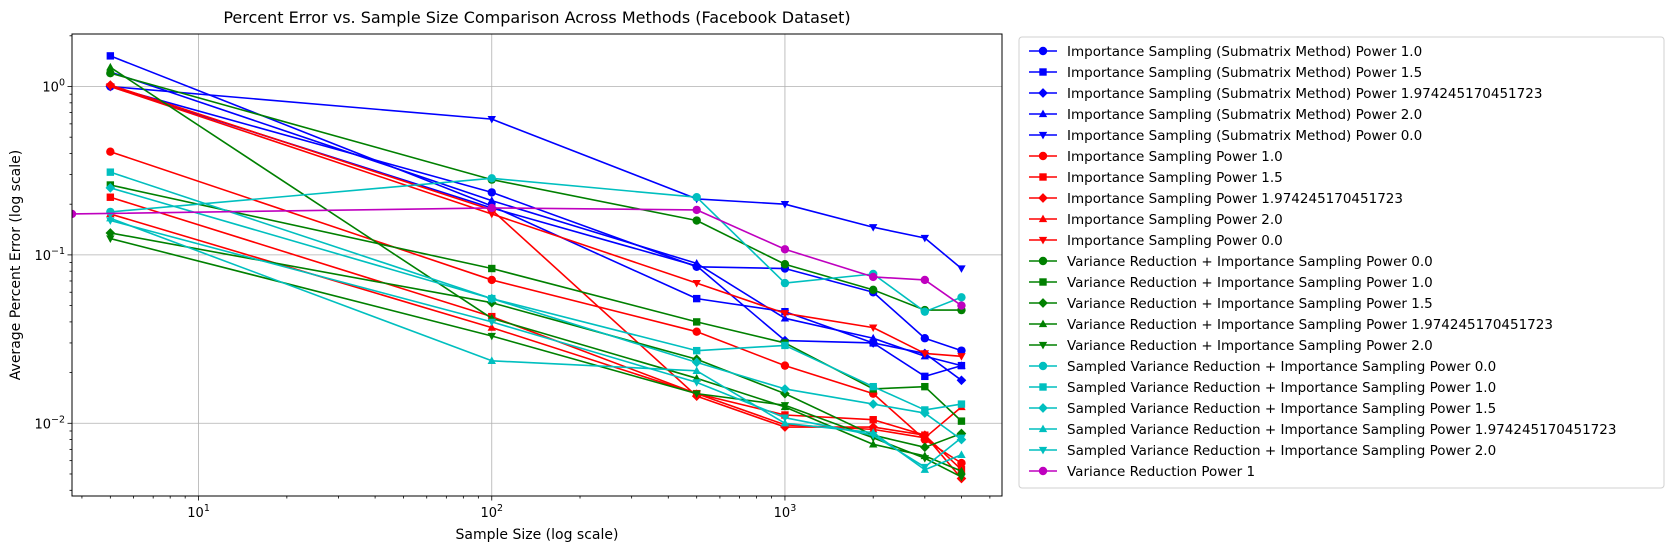 This screenshot has width=1670, height=552. I want to click on legend-entry: Importance Sampling Power 0.0, so click(1156, 241).